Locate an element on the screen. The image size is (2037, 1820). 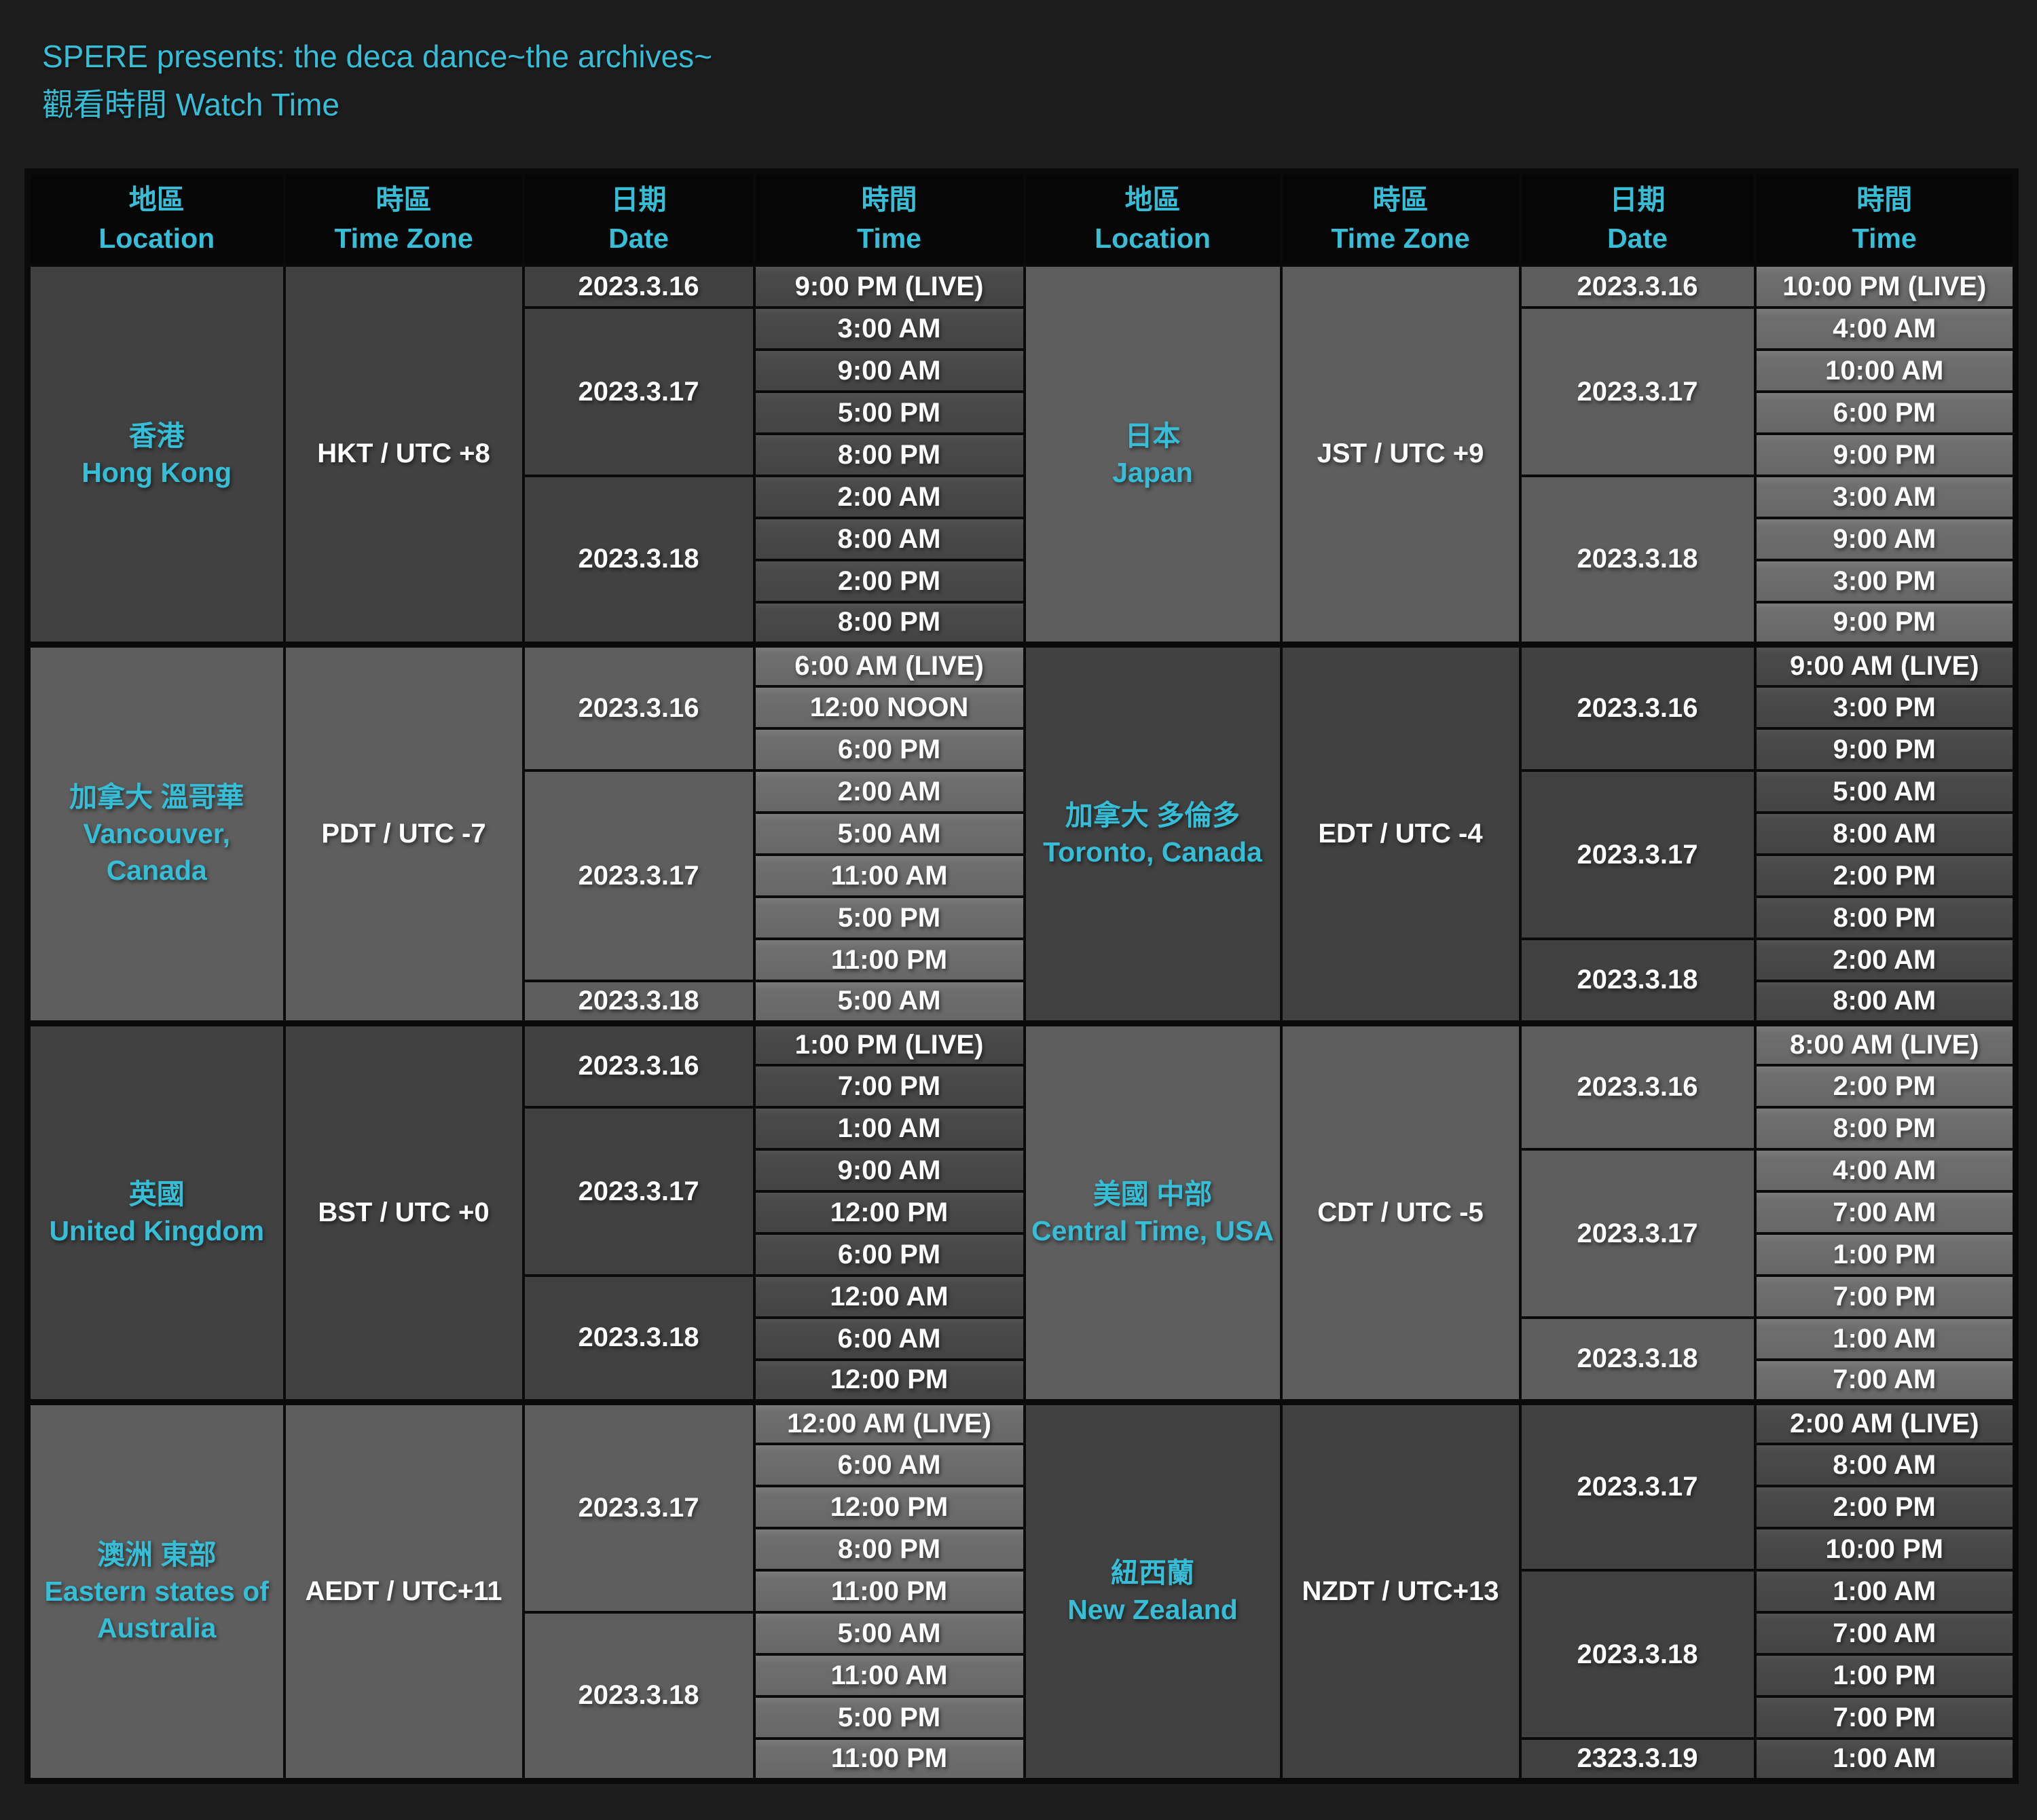
header-cell-7: 時間 Time is located at coordinates (1885, 218).